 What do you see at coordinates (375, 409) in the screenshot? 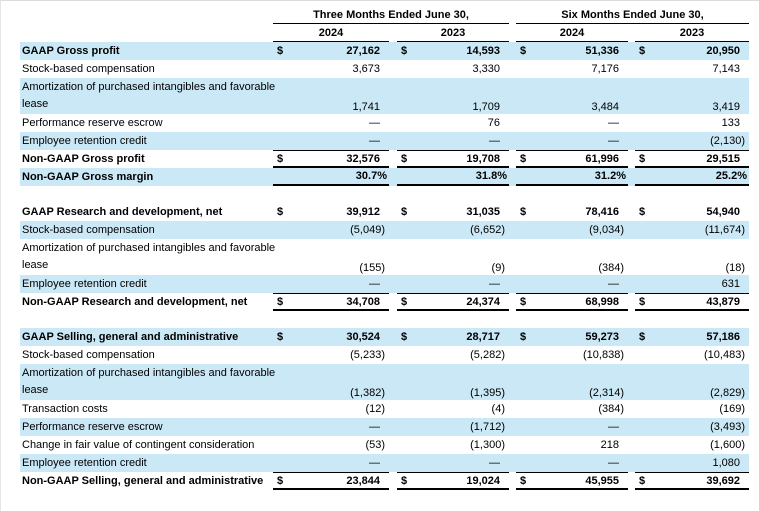
I see `cell-value: (12)` at bounding box center [375, 409].